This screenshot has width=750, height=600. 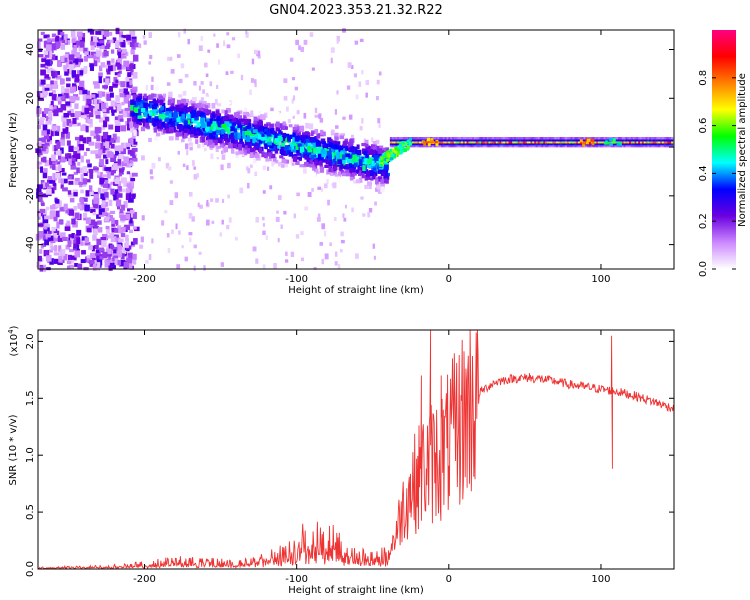 What do you see at coordinates (742, 150) in the screenshot?
I see `colorbar-label: Normalized spectral amplitude` at bounding box center [742, 150].